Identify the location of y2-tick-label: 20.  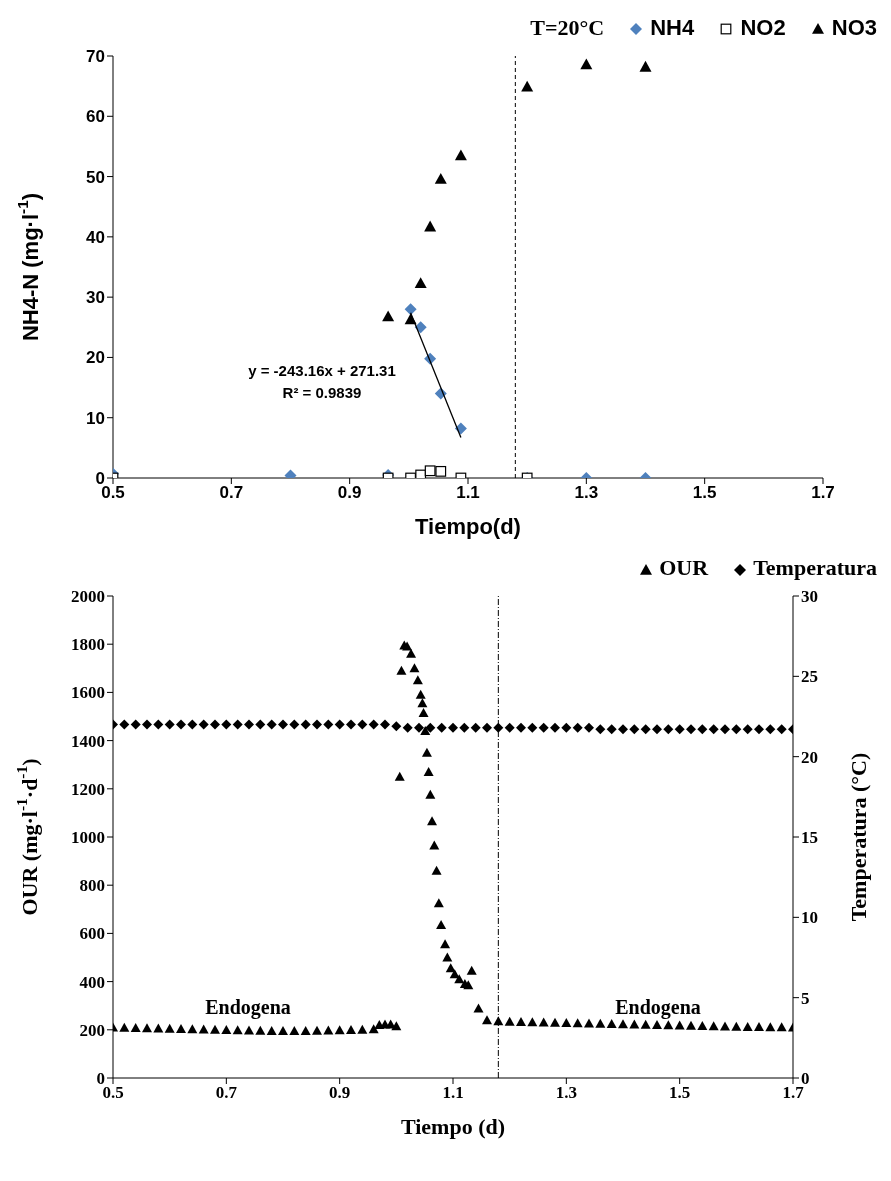
(809, 757).